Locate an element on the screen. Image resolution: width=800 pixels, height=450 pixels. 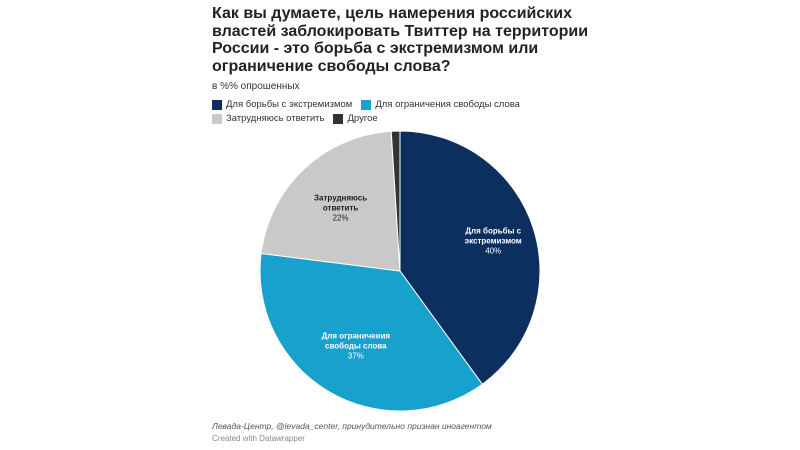
credit-note: Created with Datawrapper is located at coordinates (258, 438).